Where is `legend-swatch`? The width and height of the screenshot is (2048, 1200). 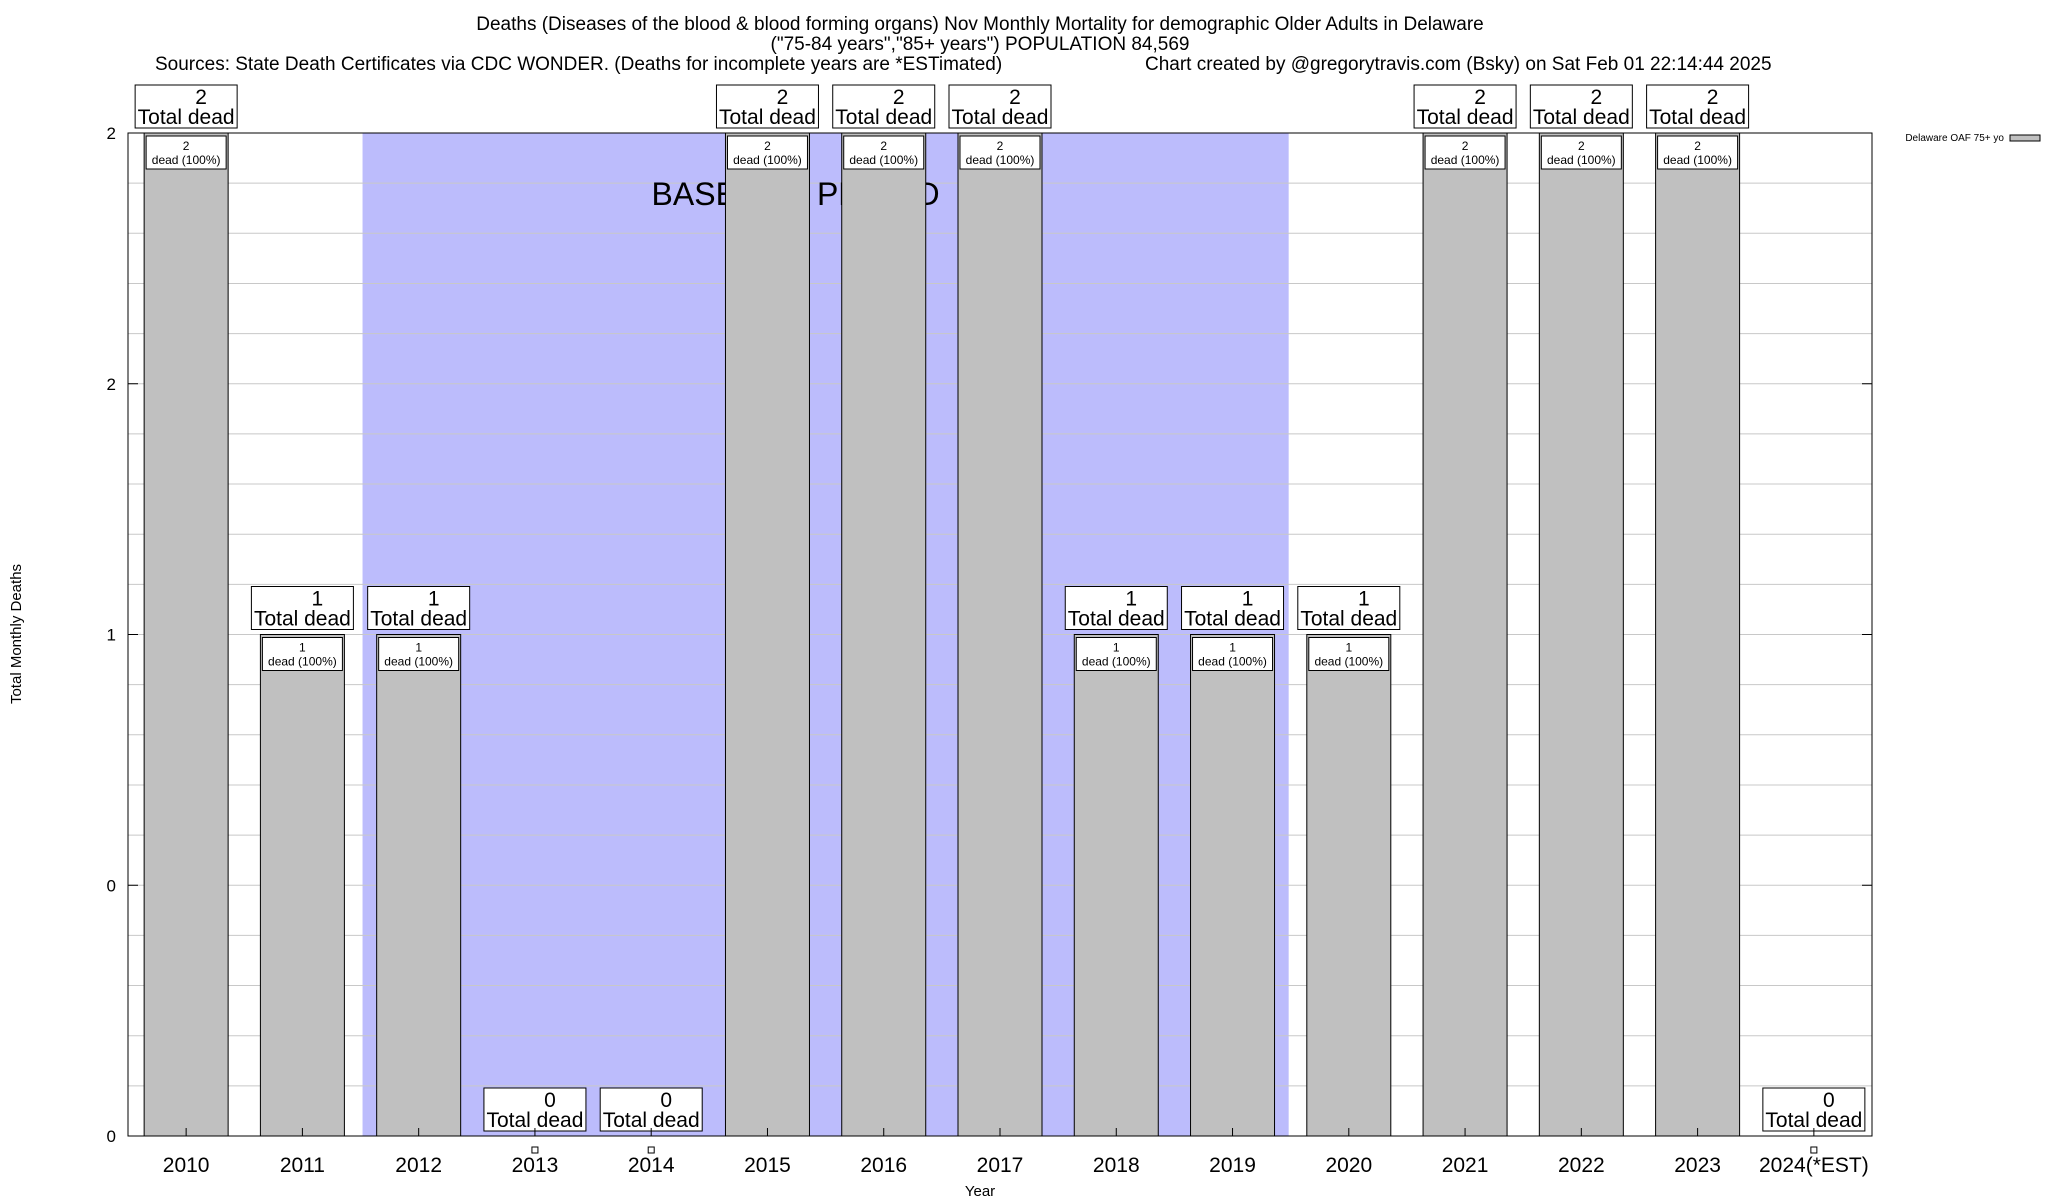 legend-swatch is located at coordinates (2025, 138).